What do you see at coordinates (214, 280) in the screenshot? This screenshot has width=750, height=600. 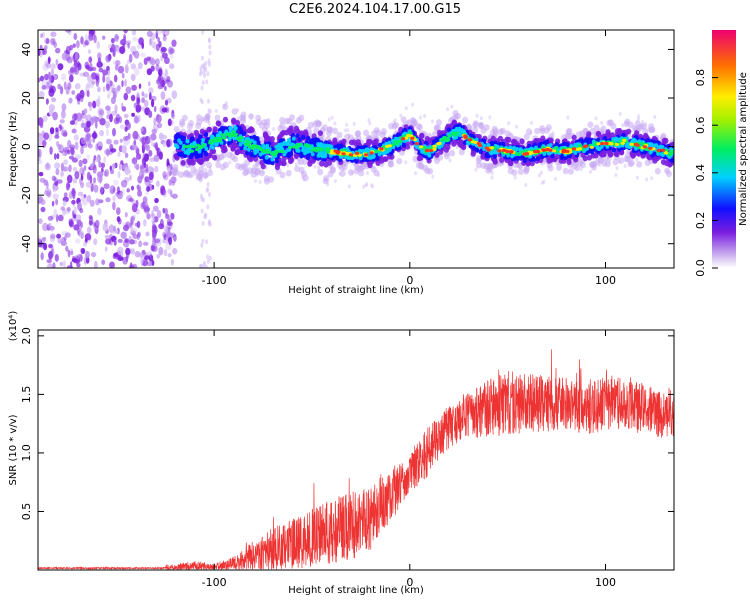 I see `x-tick-label: -100` at bounding box center [214, 280].